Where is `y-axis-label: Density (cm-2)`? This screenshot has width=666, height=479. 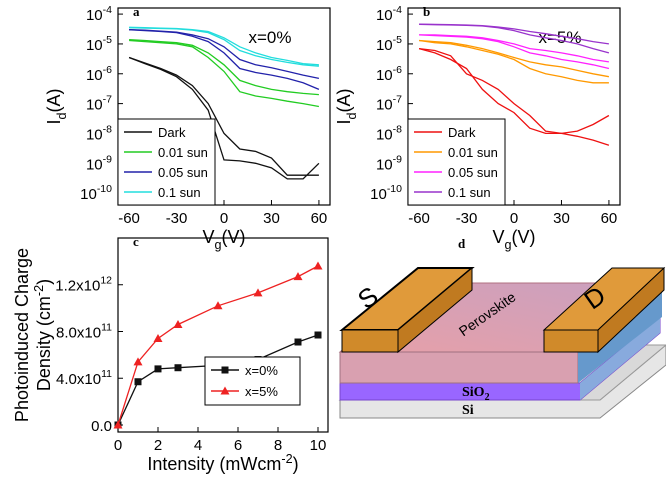
y-axis-label: Density (cm-2) is located at coordinates (43, 335).